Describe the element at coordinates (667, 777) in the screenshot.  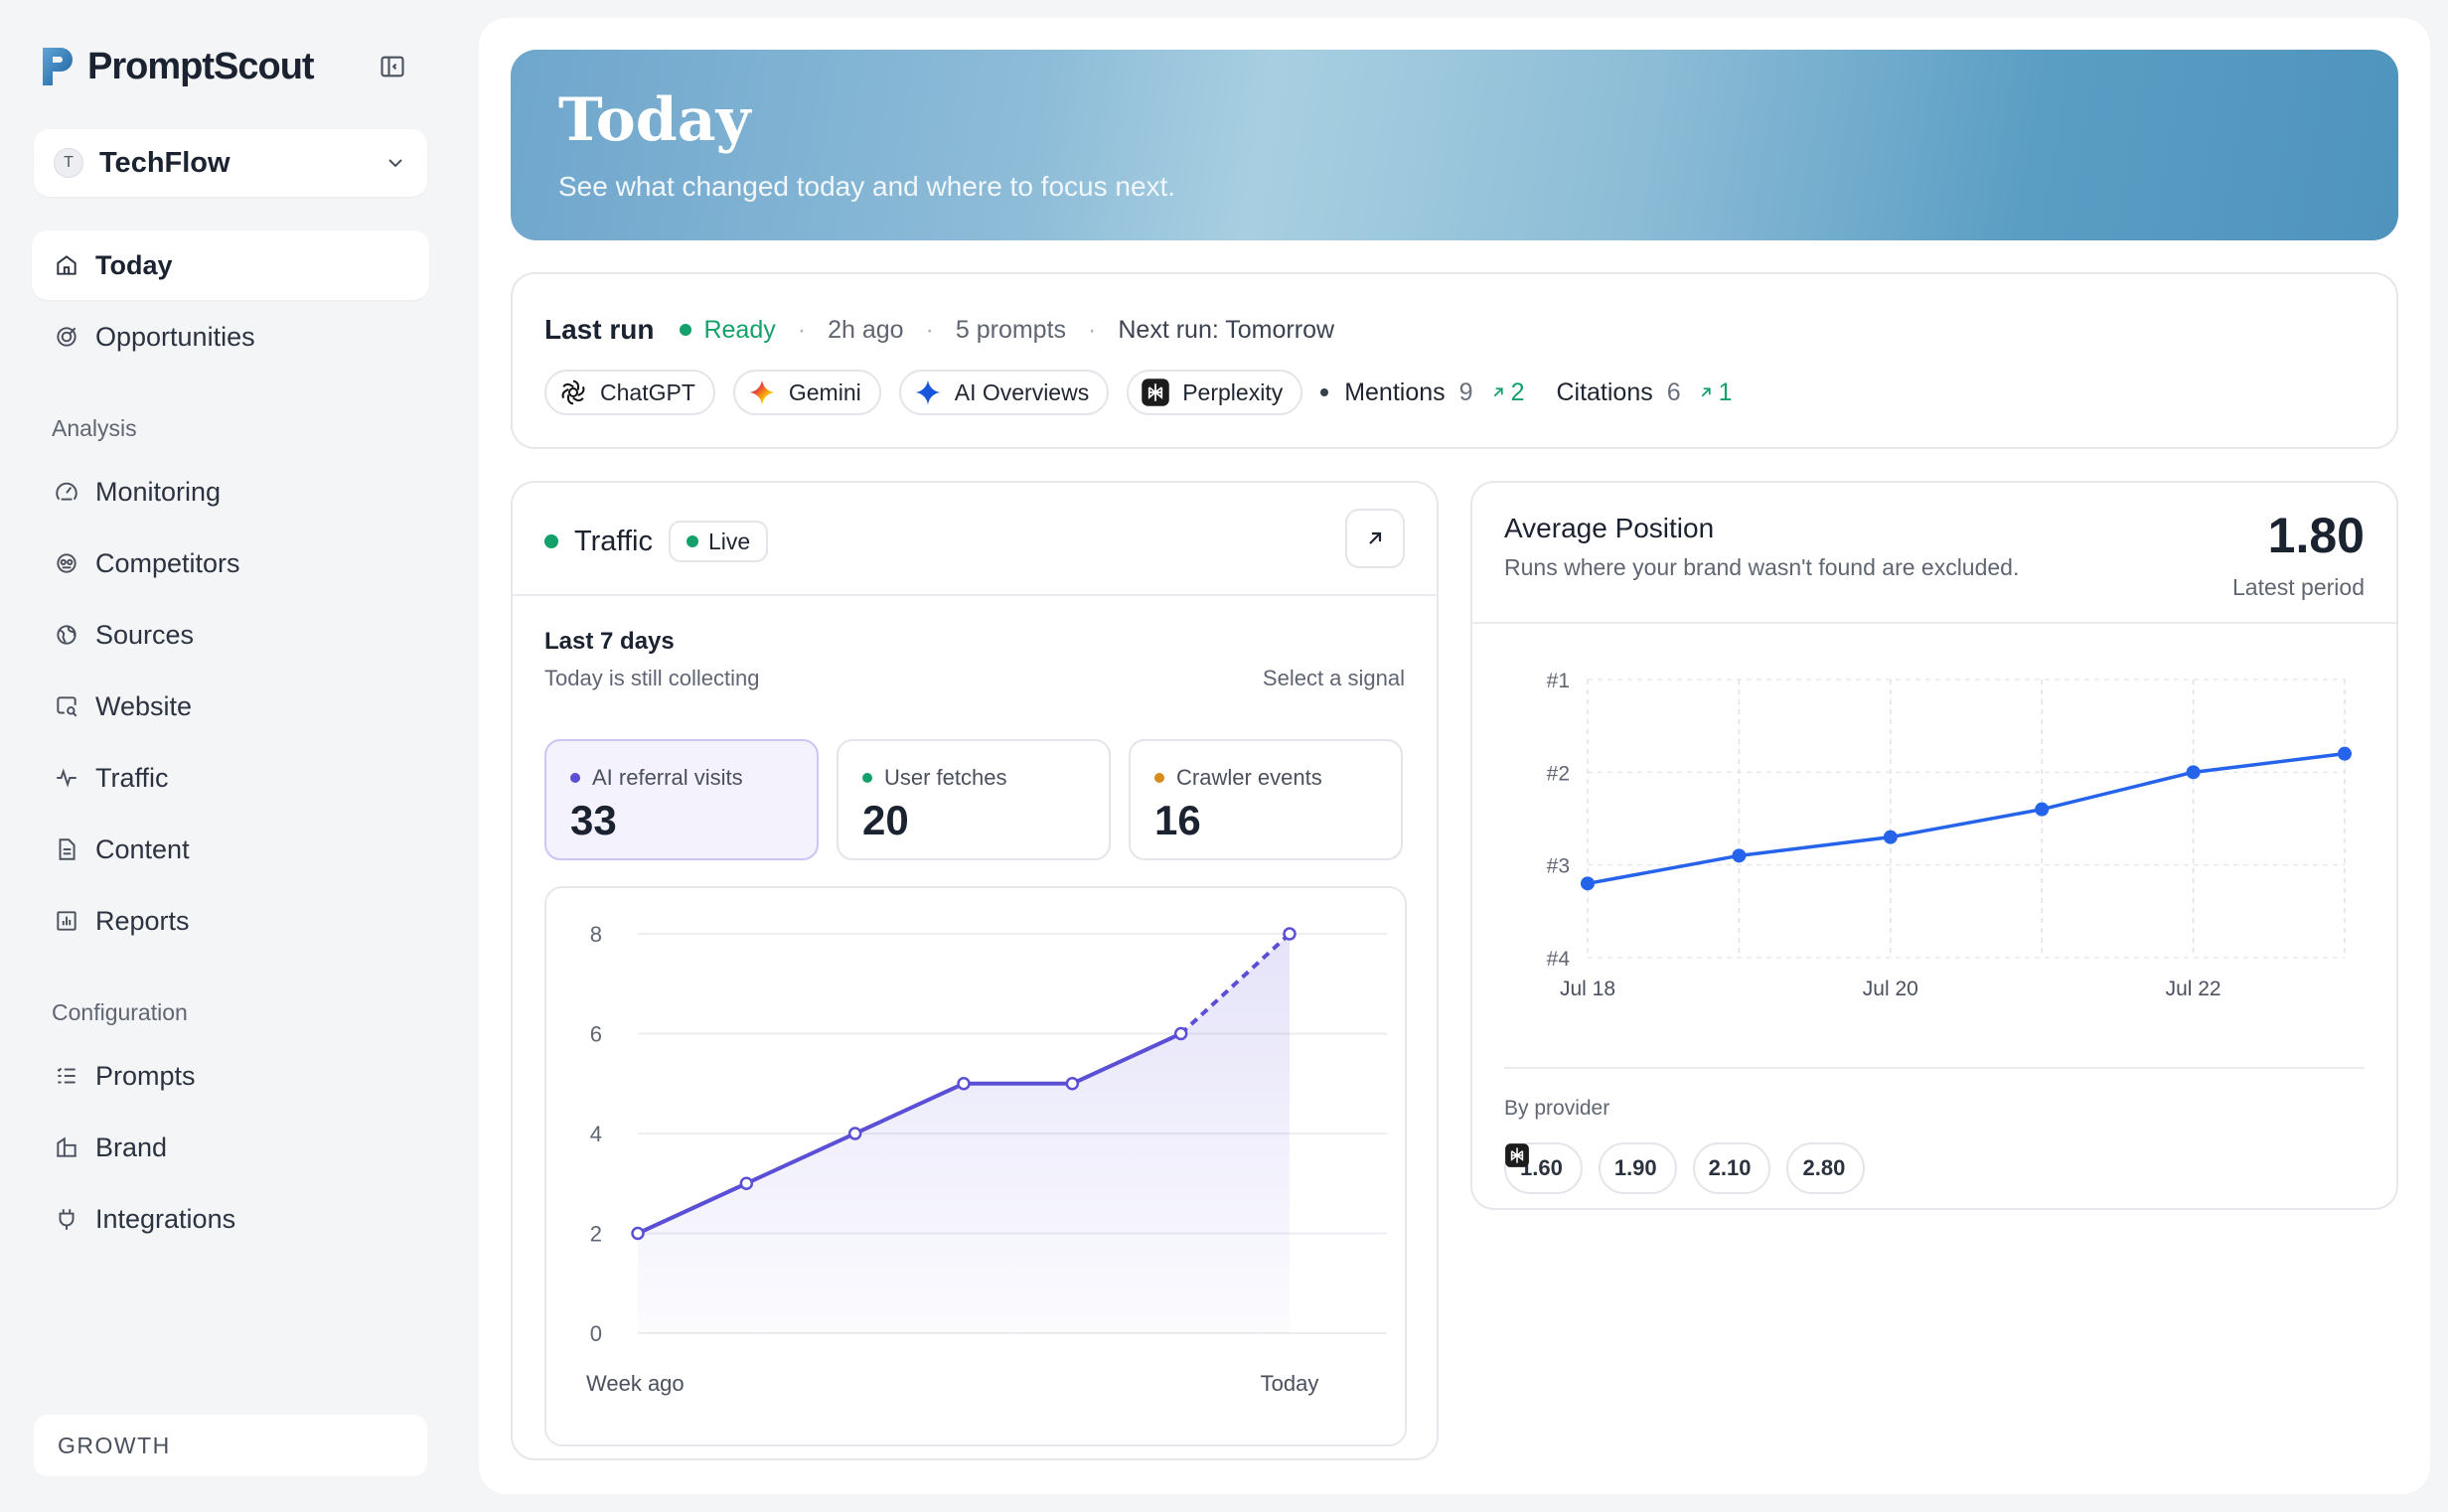
I see `signal-label: AI referral visits` at that location.